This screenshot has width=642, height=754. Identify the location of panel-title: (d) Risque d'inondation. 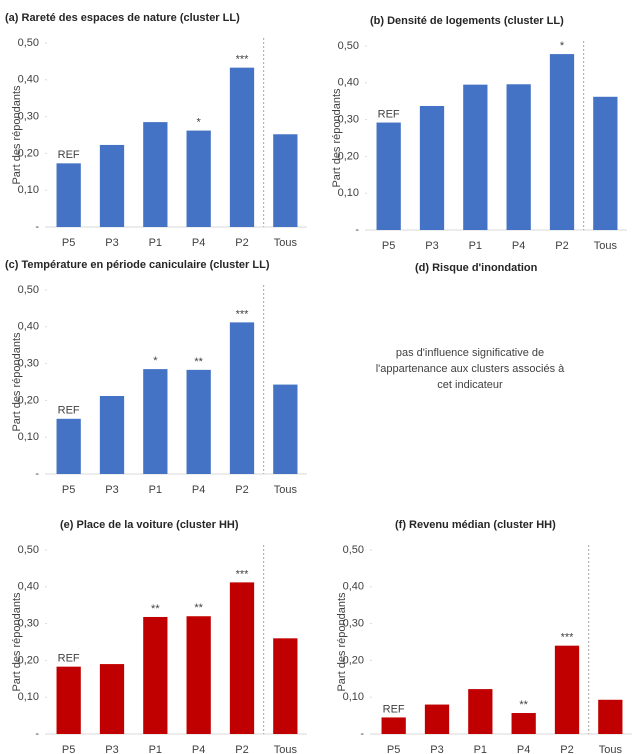
(476, 268).